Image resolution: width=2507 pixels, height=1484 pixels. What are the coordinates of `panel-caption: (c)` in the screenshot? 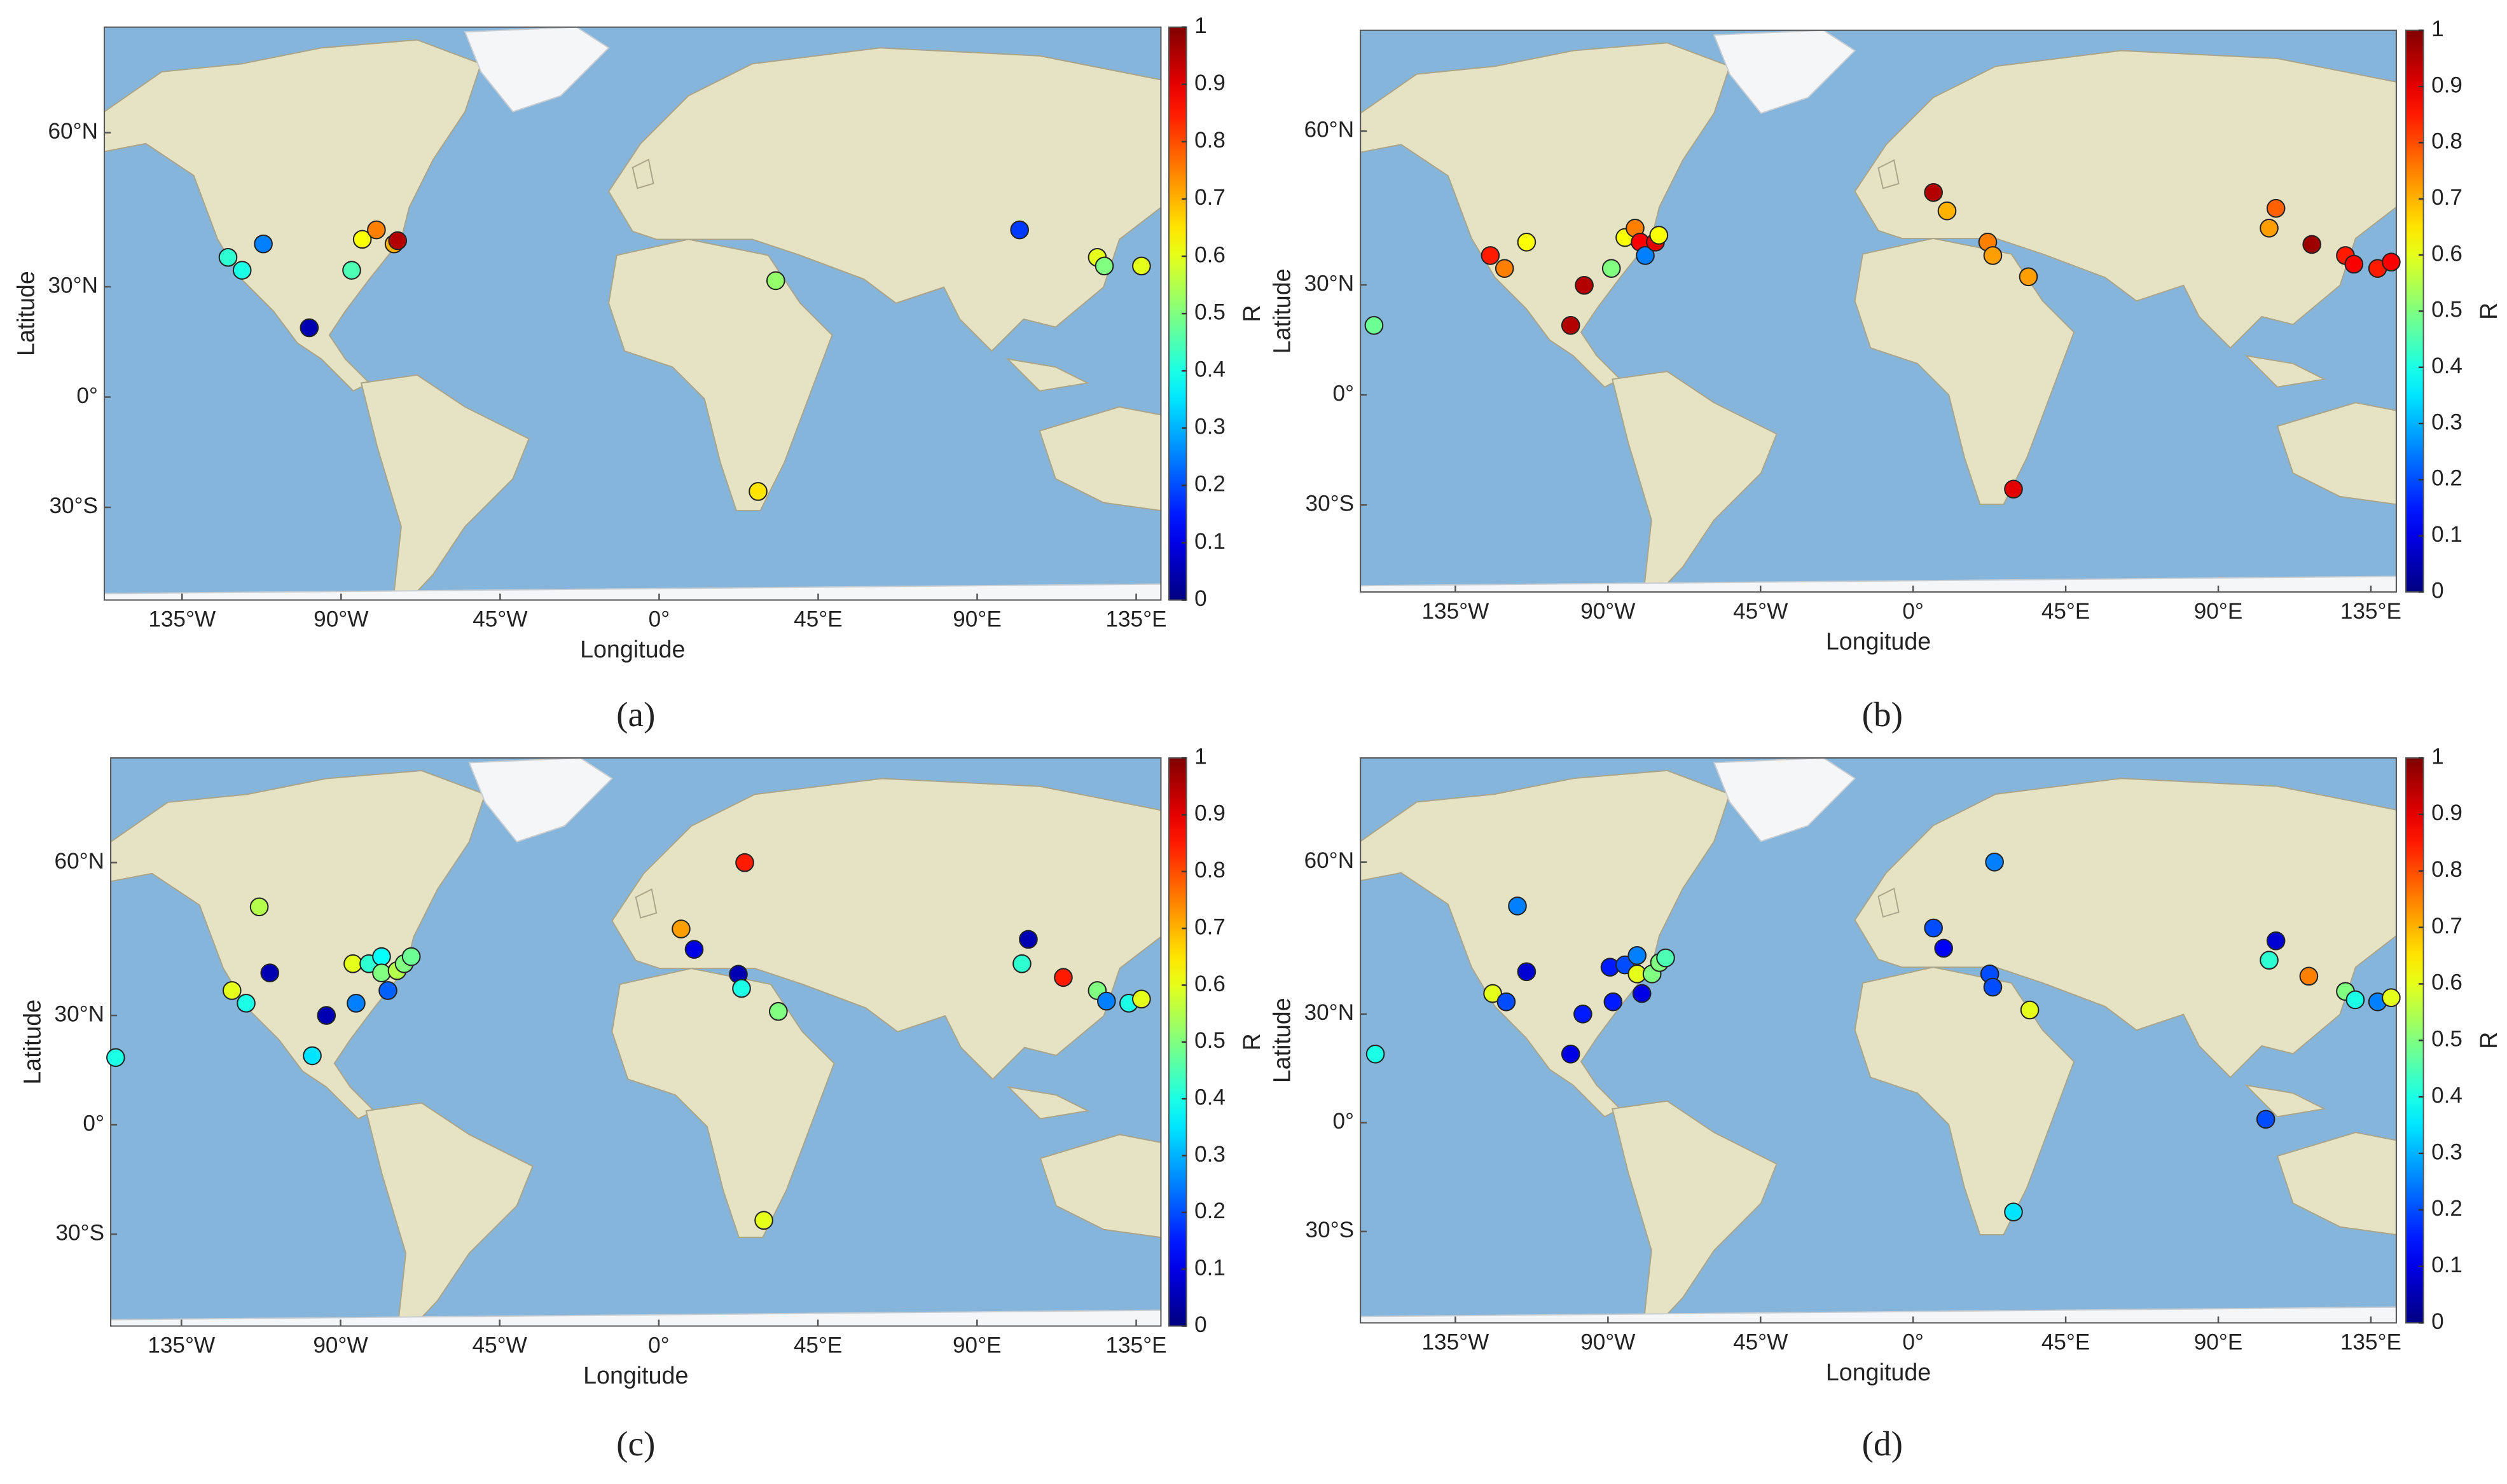 It's located at (635, 1443).